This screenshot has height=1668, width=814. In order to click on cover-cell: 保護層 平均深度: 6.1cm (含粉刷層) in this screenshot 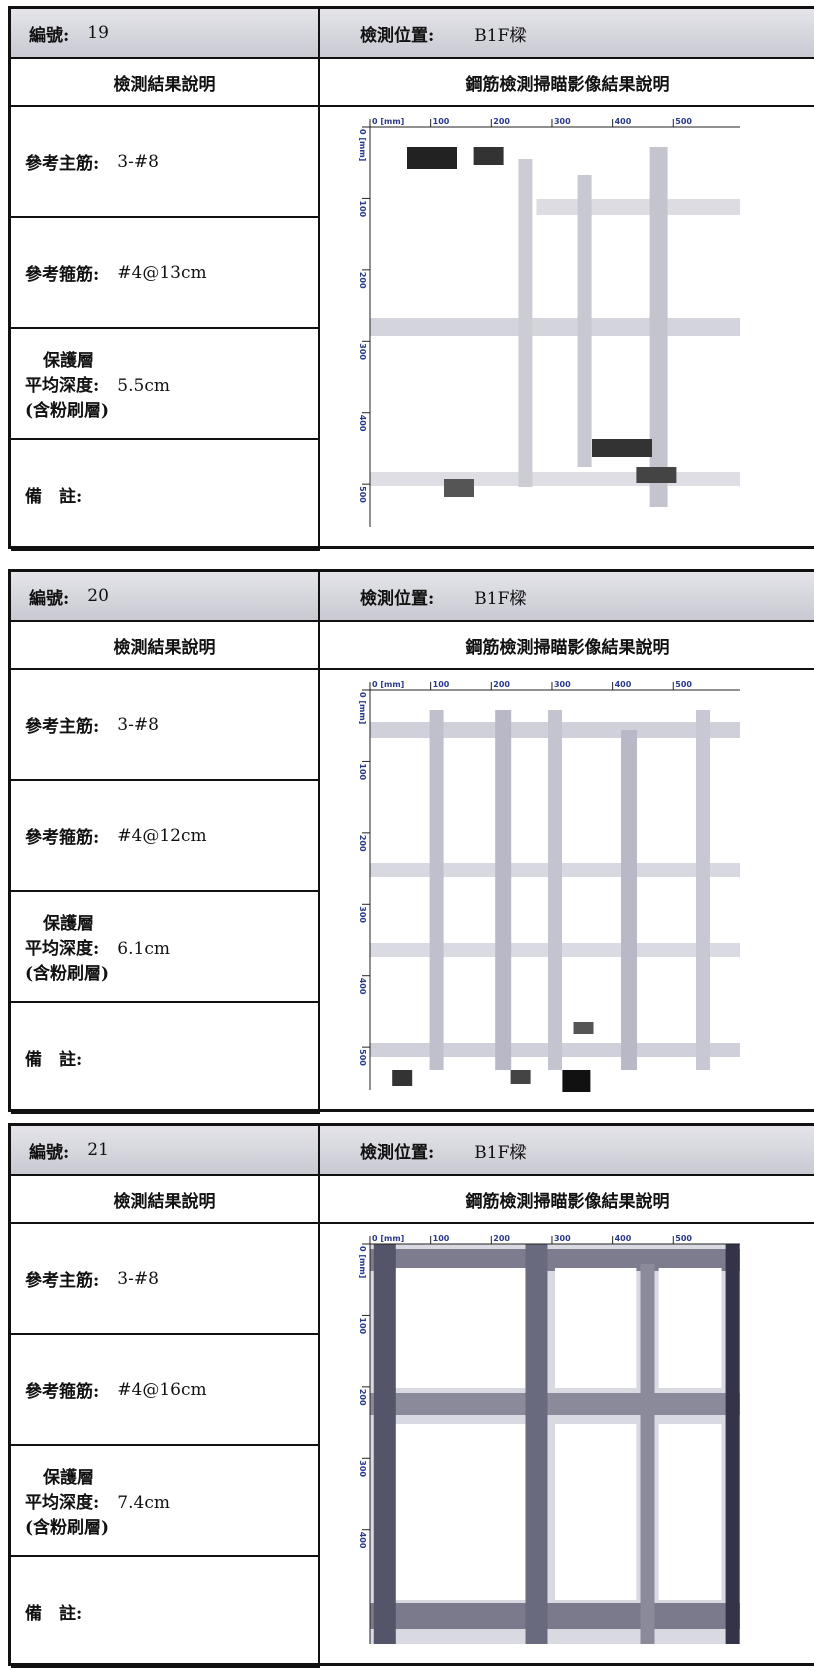, I will do `click(165, 947)`.